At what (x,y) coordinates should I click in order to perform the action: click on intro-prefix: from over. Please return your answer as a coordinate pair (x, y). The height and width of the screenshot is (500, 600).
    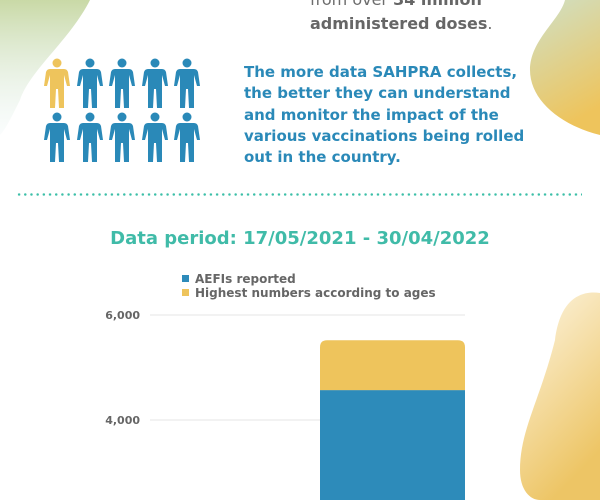
    Looking at the image, I should click on (351, 4).